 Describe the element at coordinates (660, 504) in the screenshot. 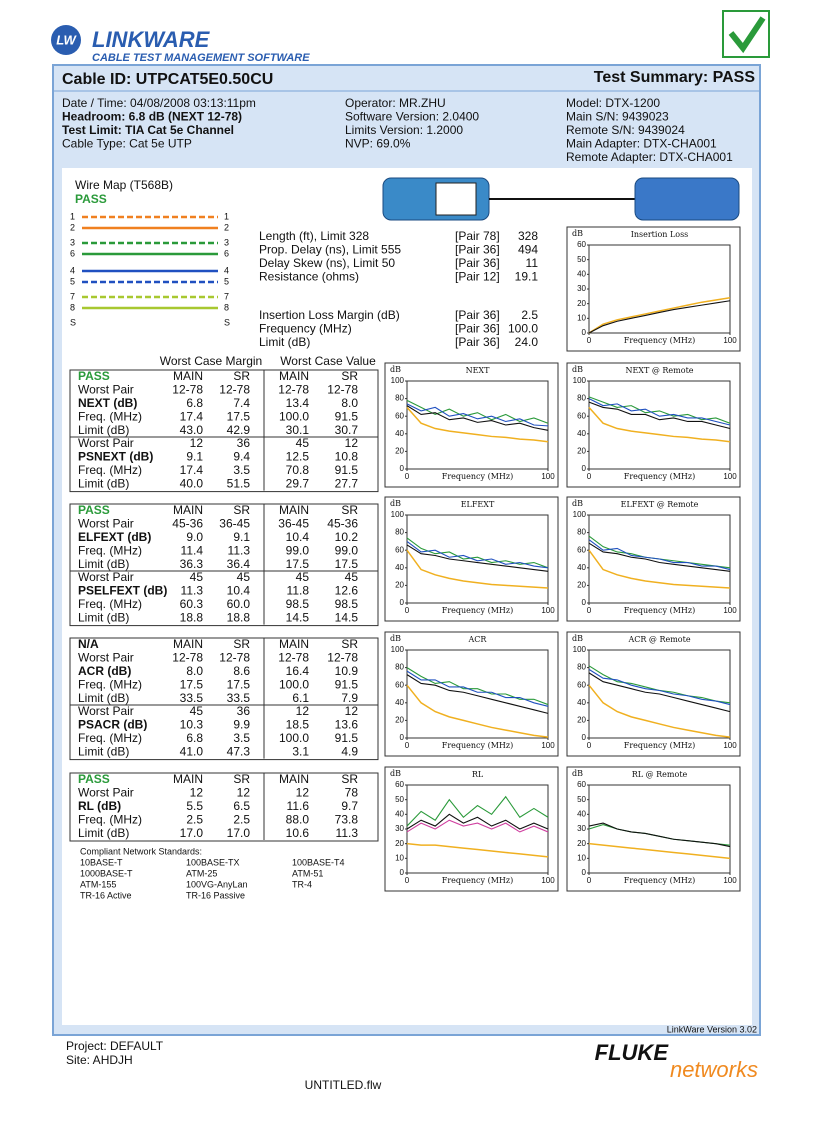

I see `plot-title: ELFEXT @ Remote` at that location.